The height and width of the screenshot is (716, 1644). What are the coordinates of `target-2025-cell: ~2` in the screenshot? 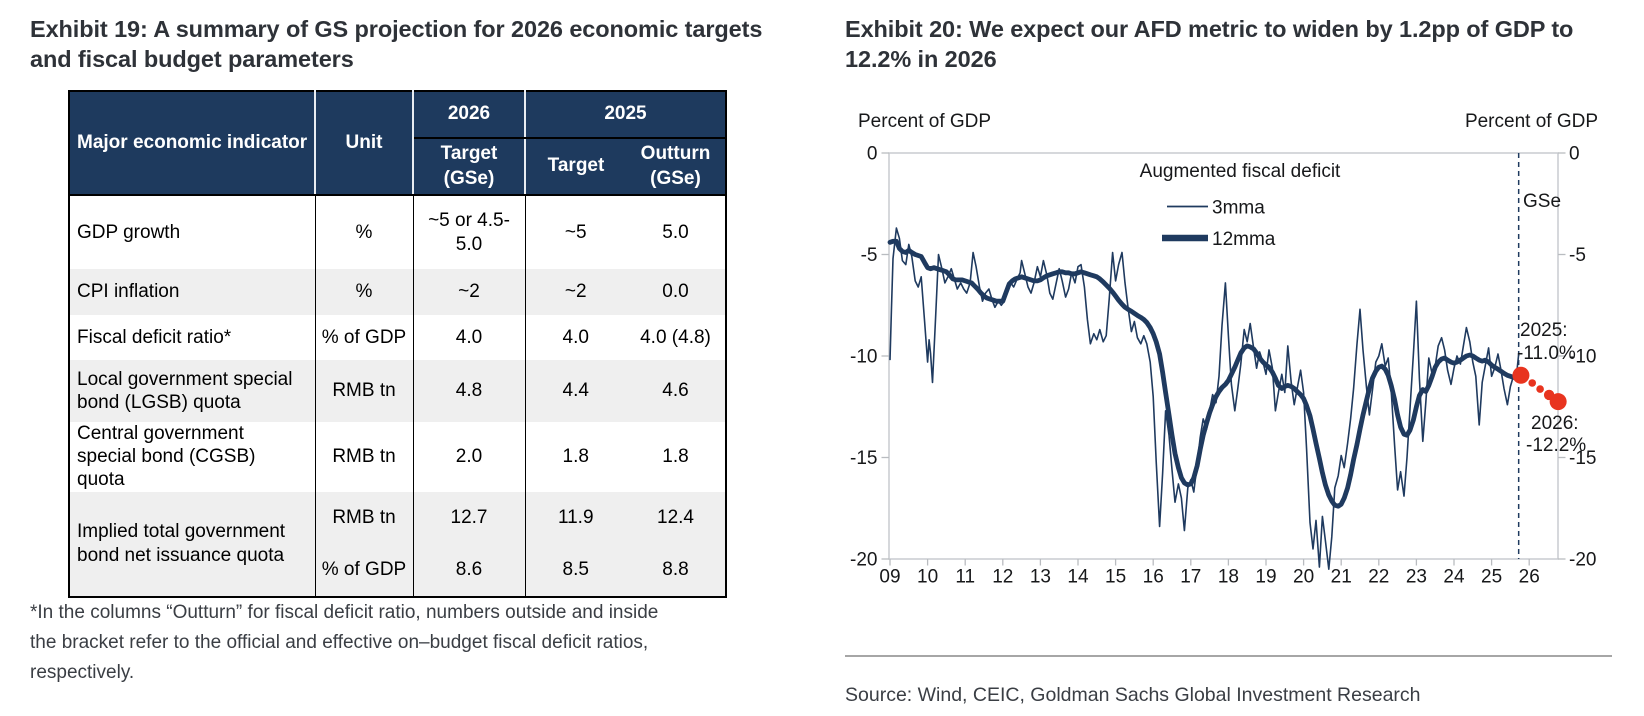 It's located at (575, 292).